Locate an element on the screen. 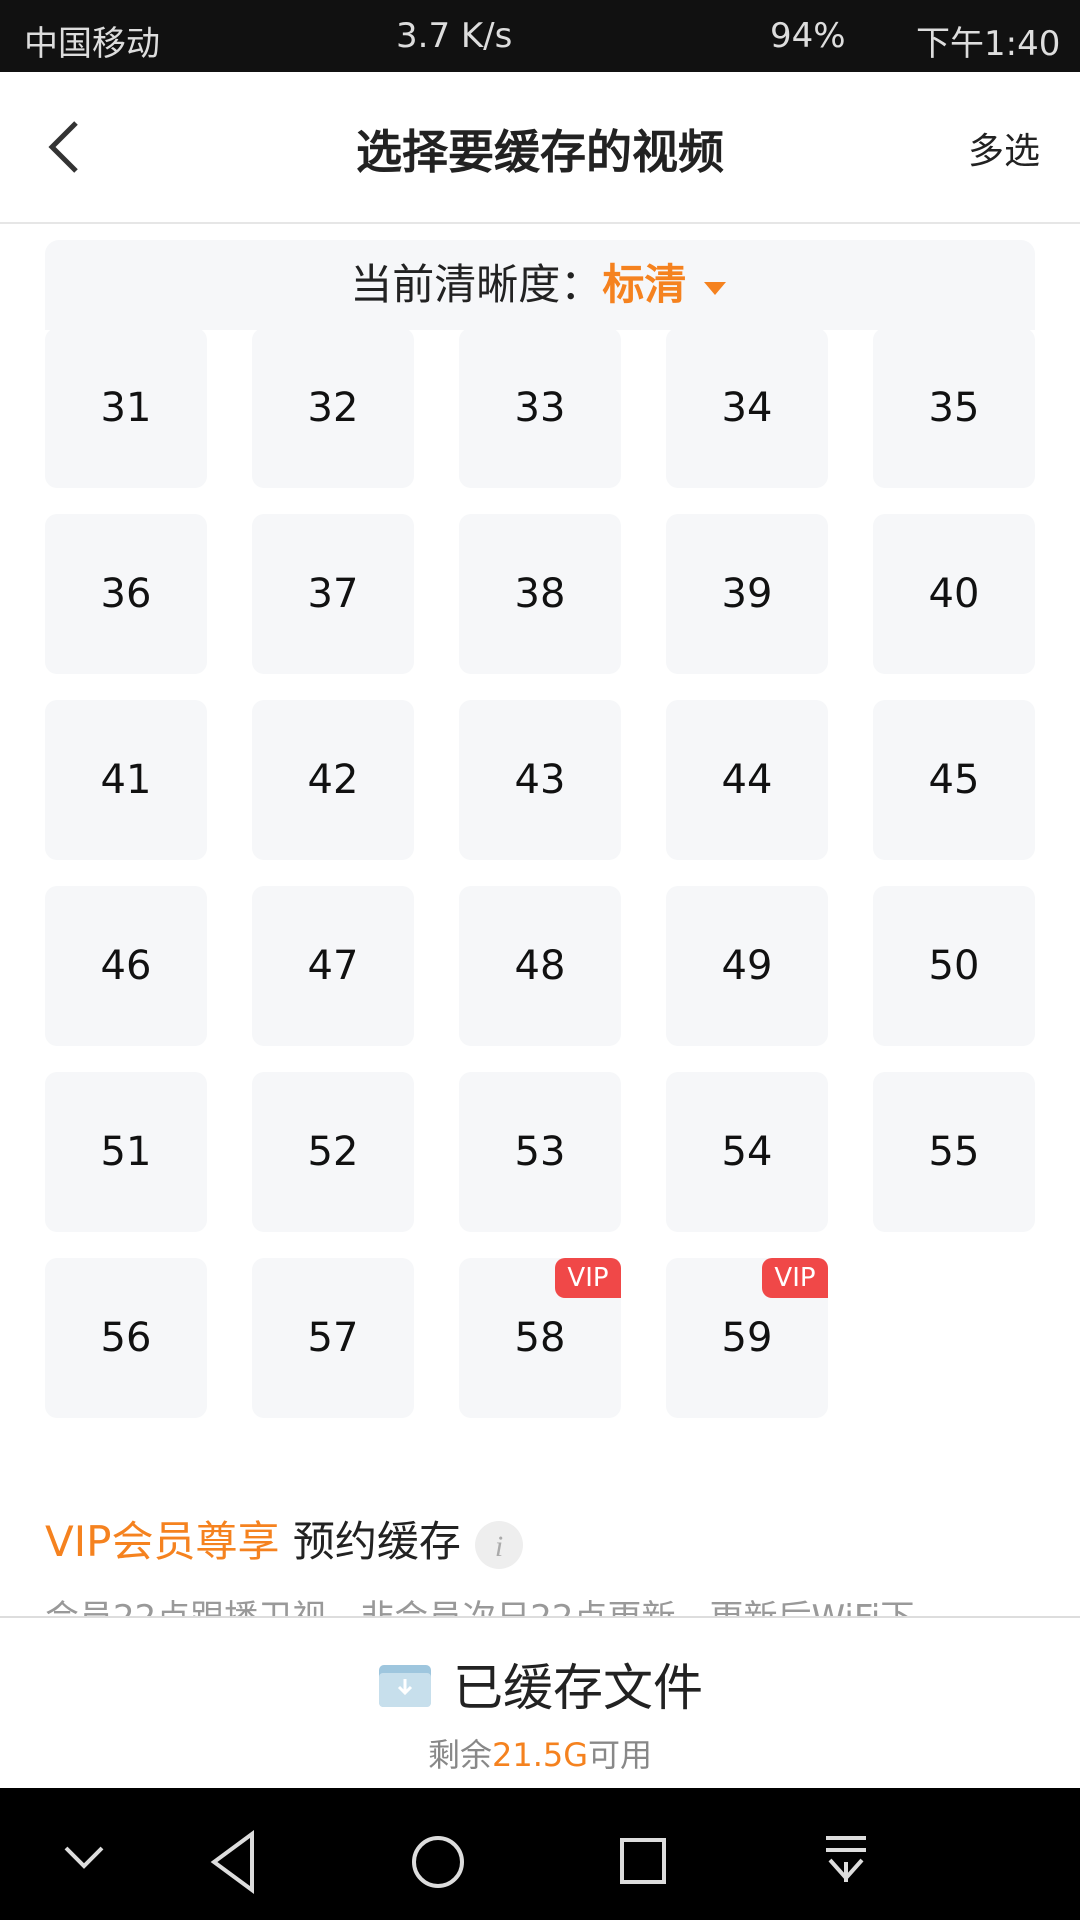  nav-home is located at coordinates (438, 1862).